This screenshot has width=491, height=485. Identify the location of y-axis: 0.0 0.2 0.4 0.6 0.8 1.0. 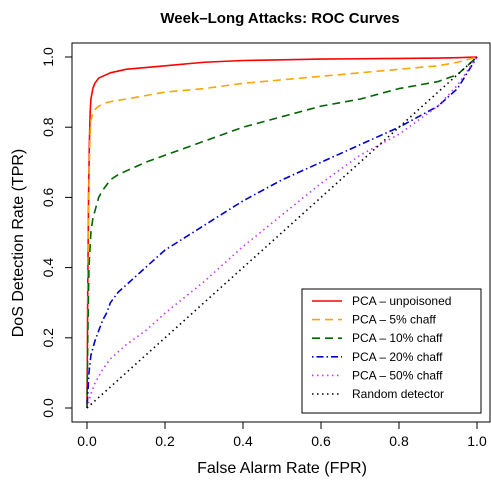
(56, 232).